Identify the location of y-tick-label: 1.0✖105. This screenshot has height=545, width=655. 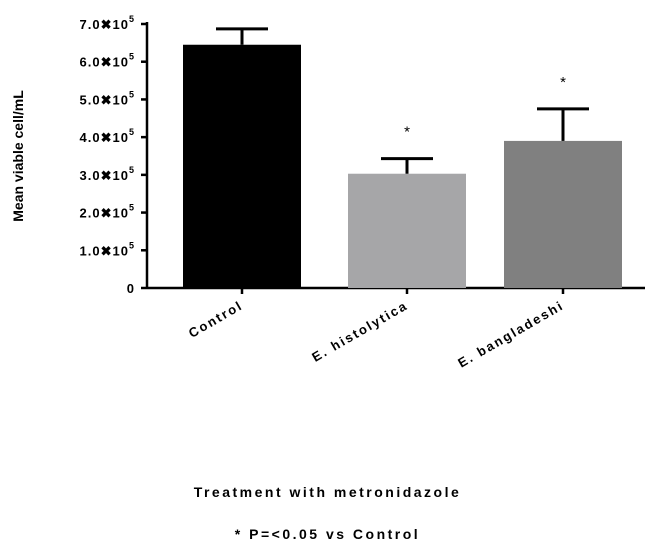
(107, 249).